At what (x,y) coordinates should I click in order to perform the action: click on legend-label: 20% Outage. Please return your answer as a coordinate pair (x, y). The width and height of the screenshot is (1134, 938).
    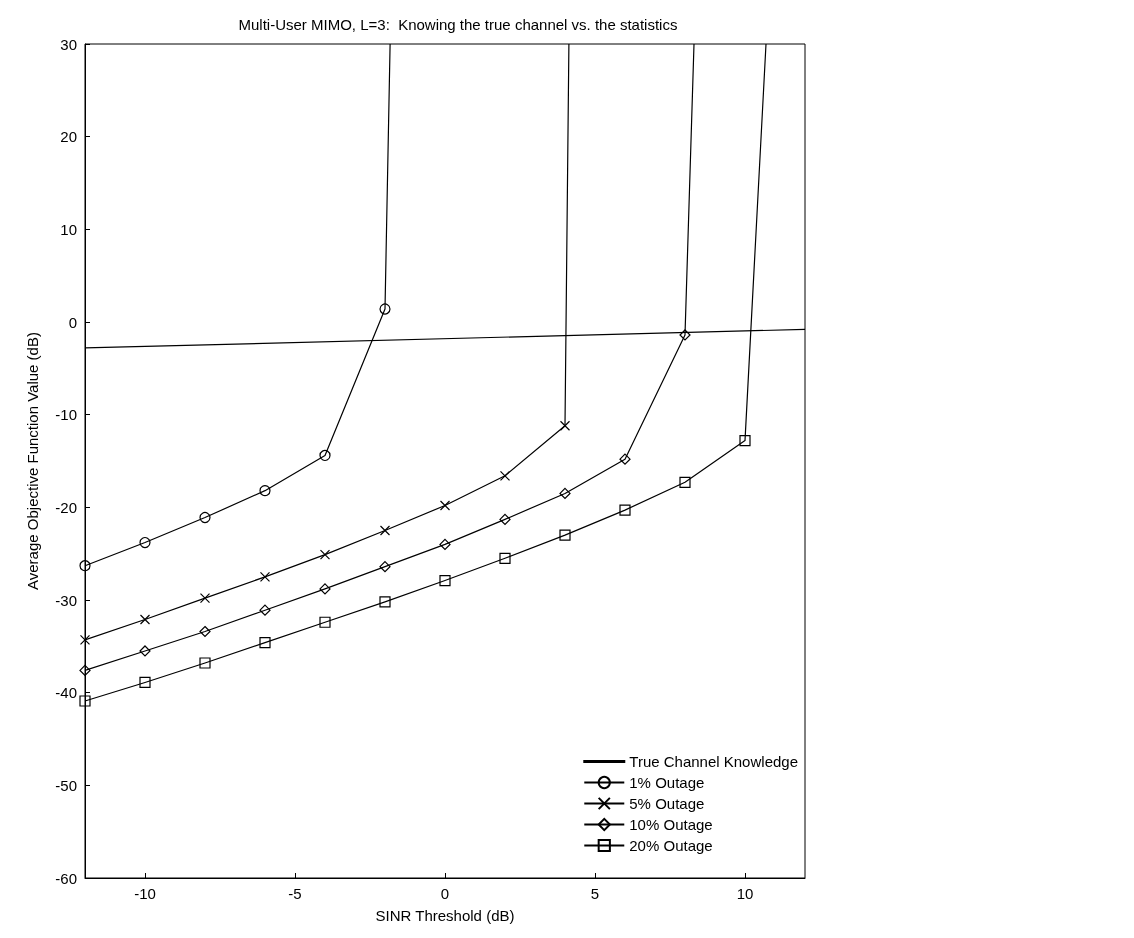
    Looking at the image, I should click on (671, 845).